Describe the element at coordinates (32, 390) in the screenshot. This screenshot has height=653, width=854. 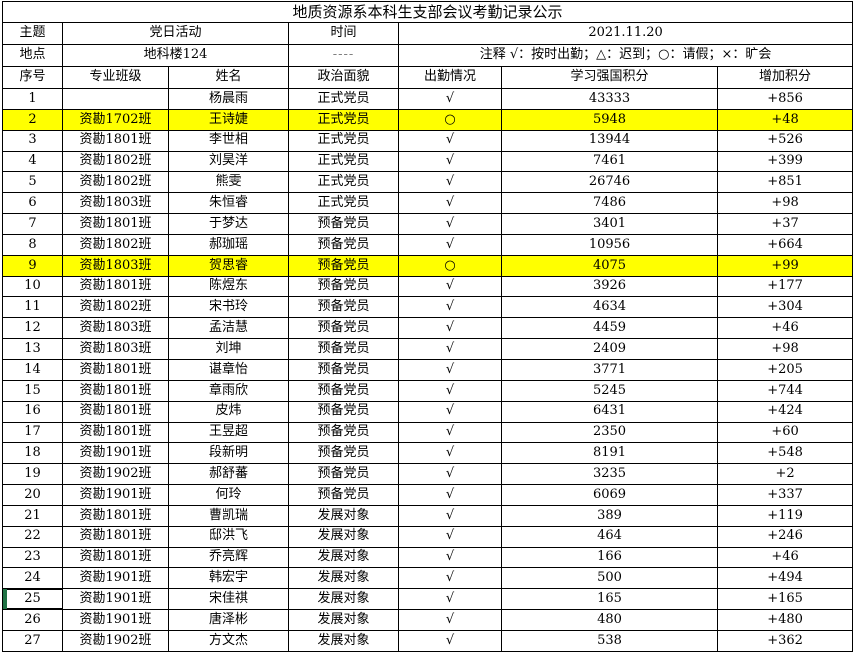
I see `cell-no: 15` at that location.